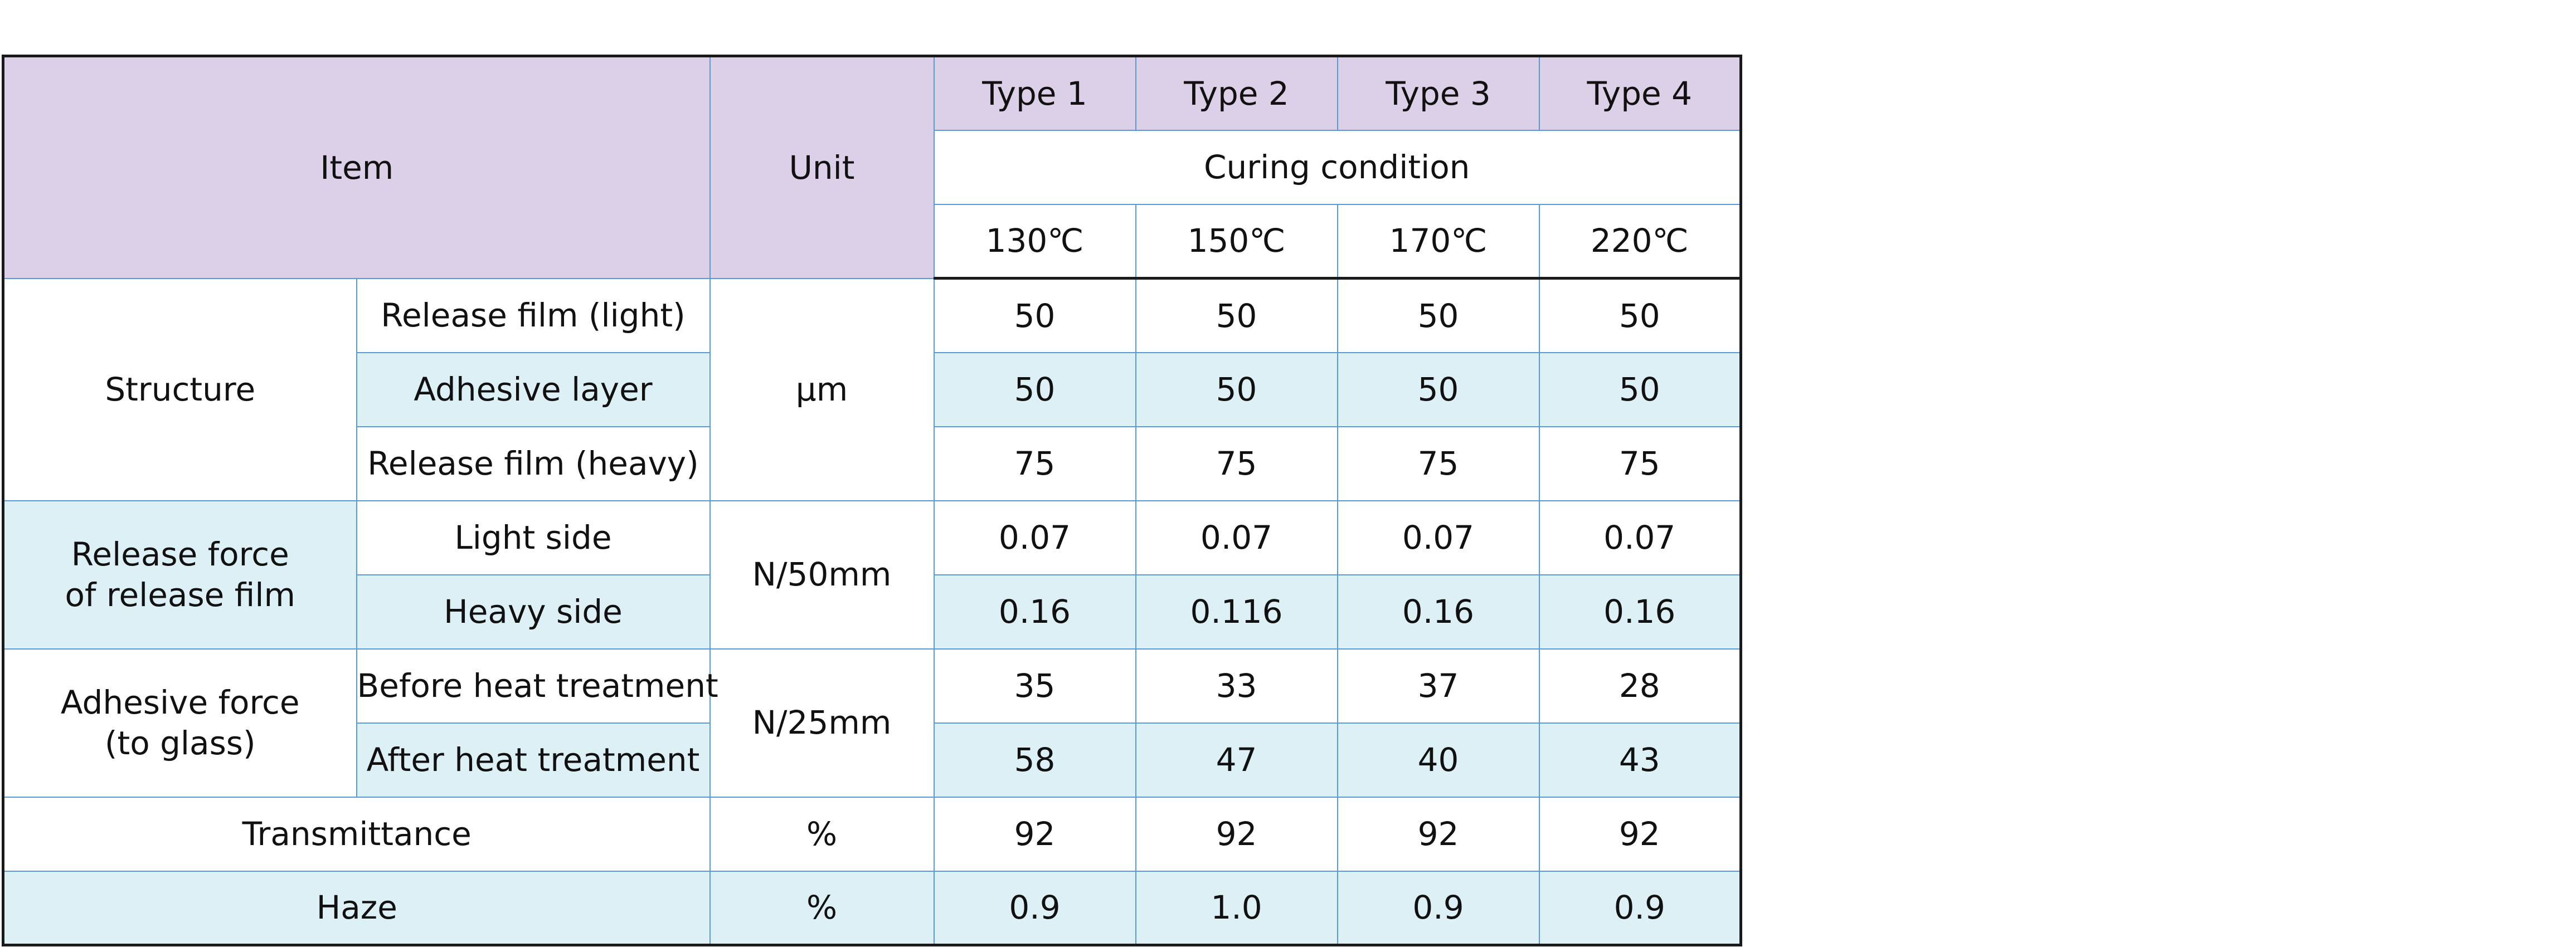  What do you see at coordinates (1640, 760) in the screenshot?
I see `table-cell: 43` at bounding box center [1640, 760].